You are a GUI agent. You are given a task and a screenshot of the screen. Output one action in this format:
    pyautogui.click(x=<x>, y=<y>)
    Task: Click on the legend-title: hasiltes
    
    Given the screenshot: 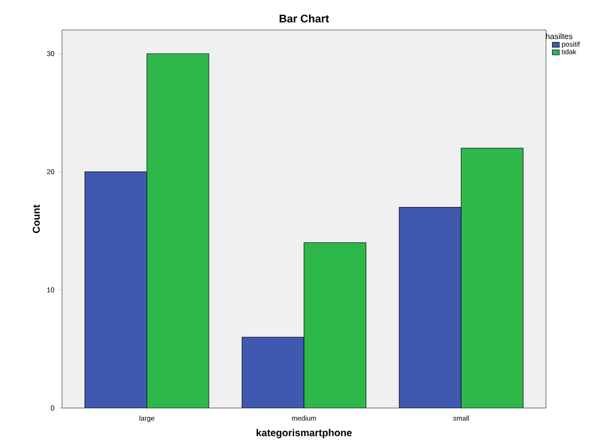 What is the action you would take?
    pyautogui.click(x=559, y=36)
    